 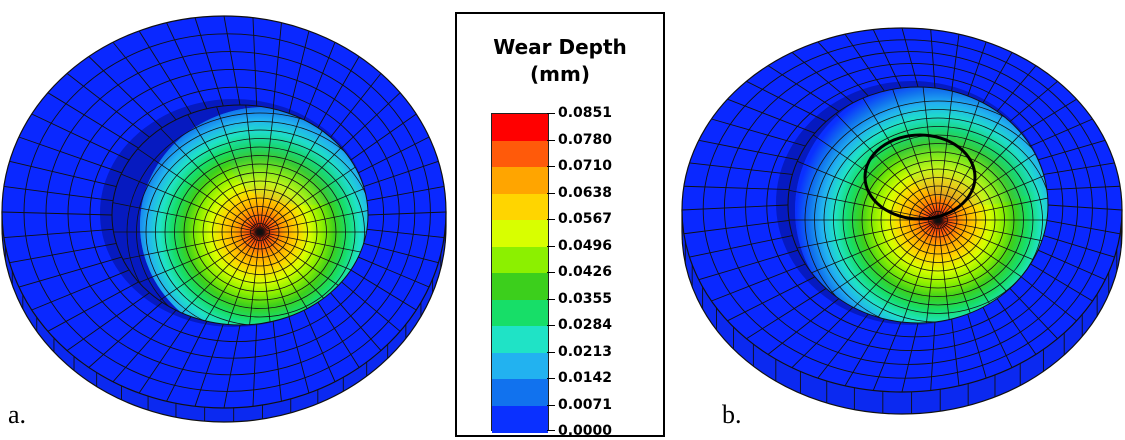 I want to click on legend-title: Wear Depth (mm), so click(x=560, y=61).